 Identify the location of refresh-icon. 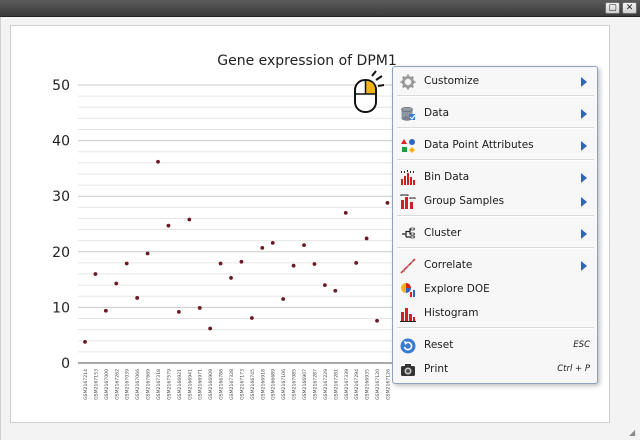
(408, 346).